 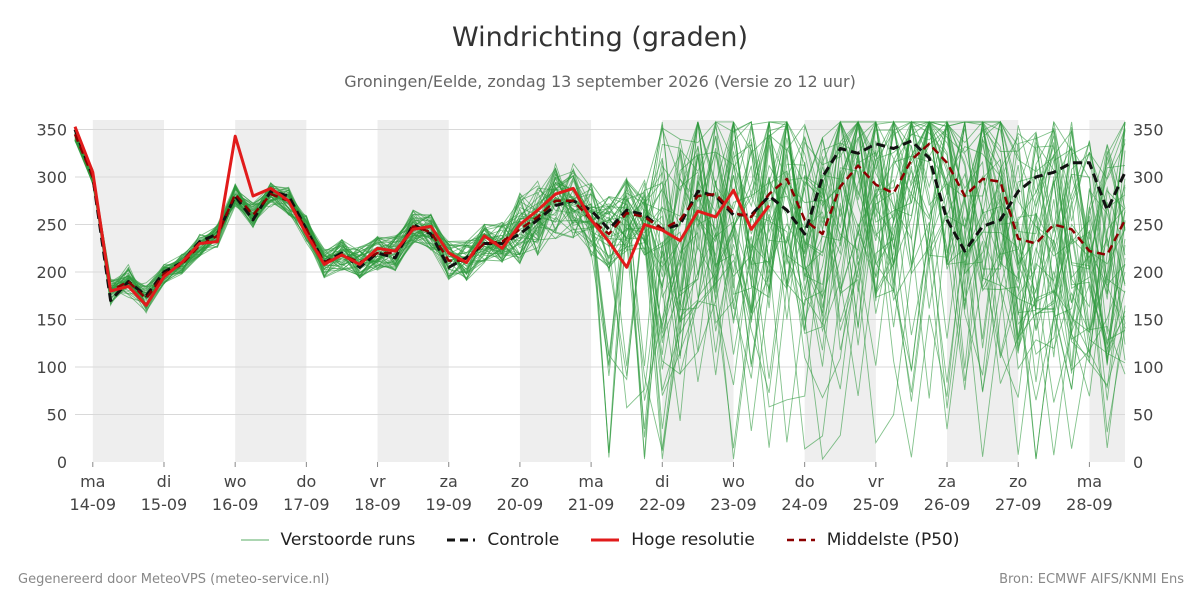 I want to click on x-tick-date-9: 23-09, so click(x=733, y=504).